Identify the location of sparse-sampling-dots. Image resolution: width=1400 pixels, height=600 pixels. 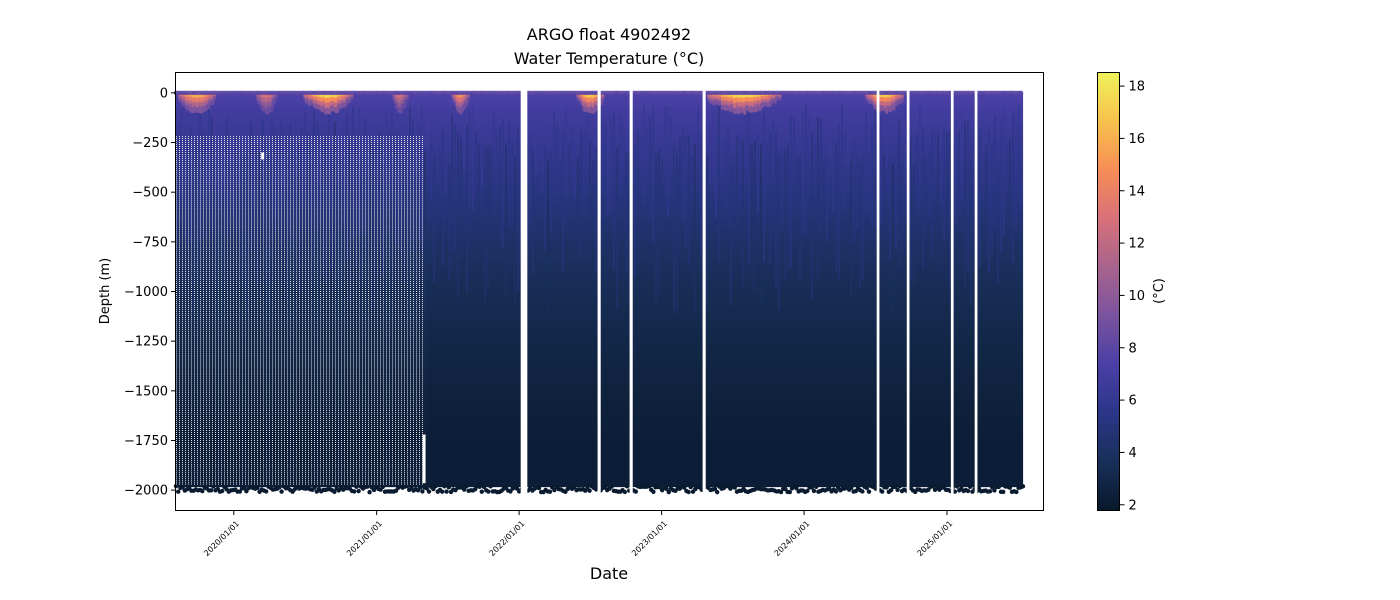
(301, 310).